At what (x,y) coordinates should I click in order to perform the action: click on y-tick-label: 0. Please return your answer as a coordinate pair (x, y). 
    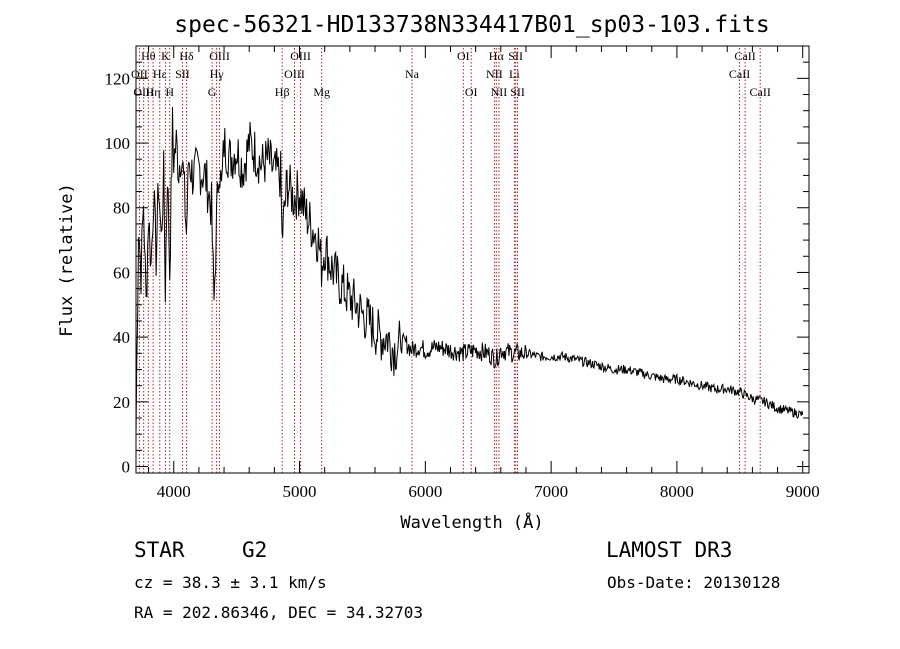
    Looking at the image, I should click on (126, 467).